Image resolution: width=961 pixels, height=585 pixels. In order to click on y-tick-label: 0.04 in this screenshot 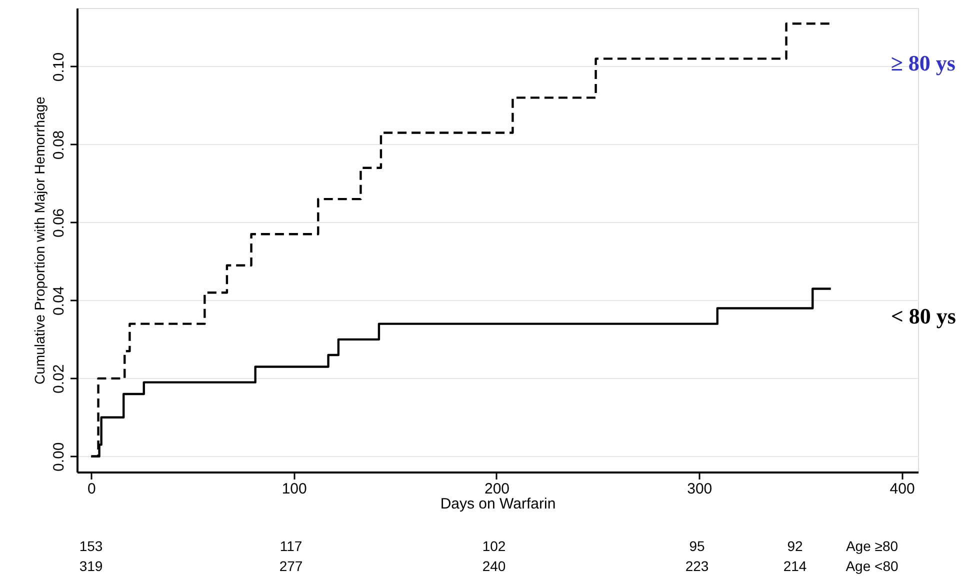, I will do `click(59, 301)`.